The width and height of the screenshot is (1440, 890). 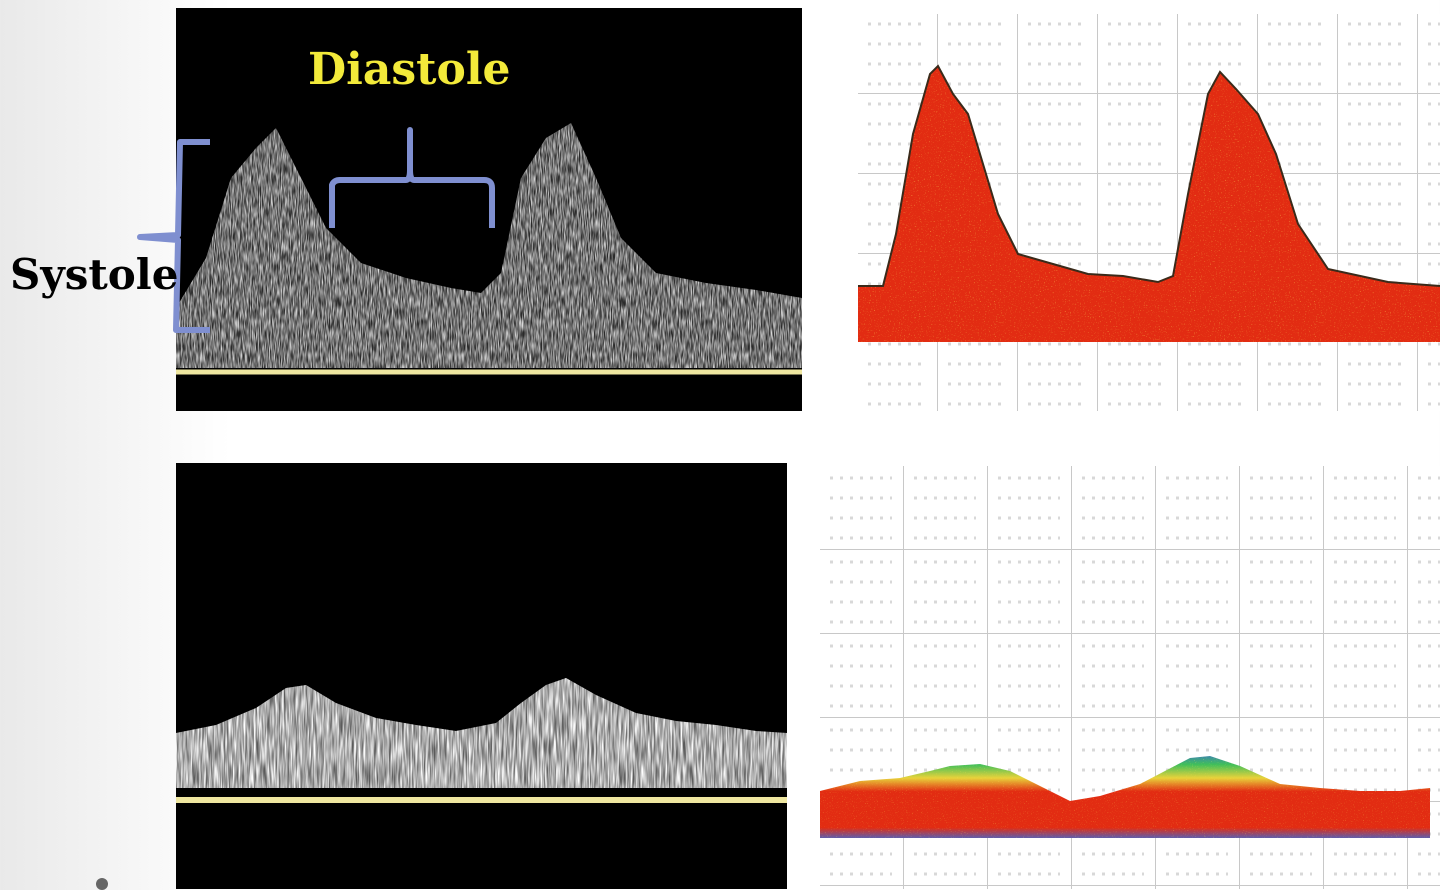 I want to click on diastole-label: Diastole, so click(x=409, y=69).